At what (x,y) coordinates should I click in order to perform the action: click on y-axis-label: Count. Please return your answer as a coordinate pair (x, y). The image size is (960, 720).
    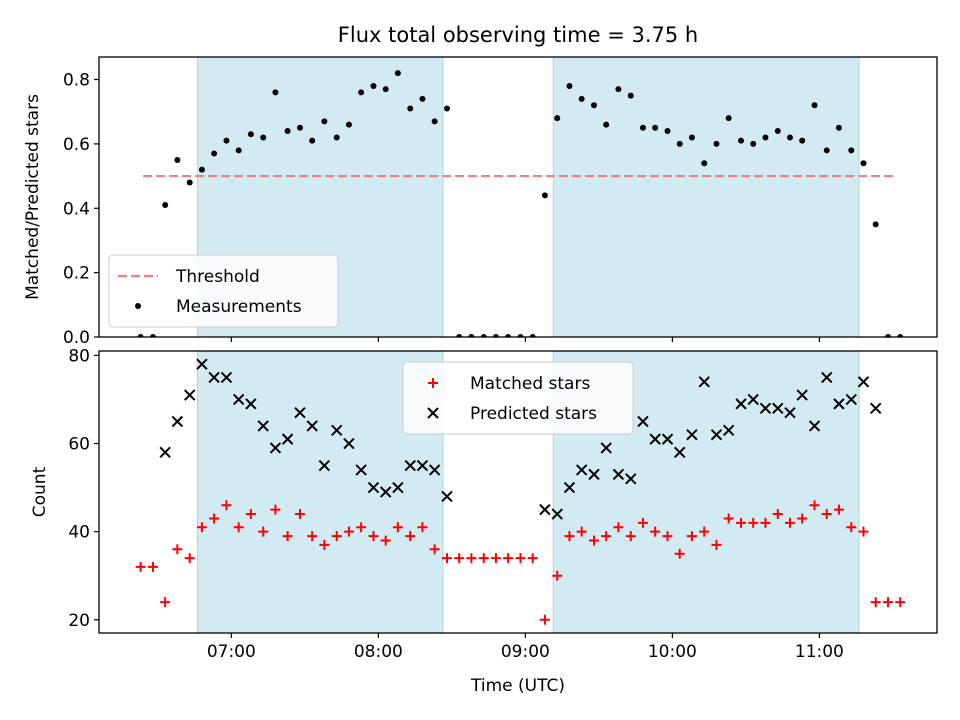
    Looking at the image, I should click on (40, 491).